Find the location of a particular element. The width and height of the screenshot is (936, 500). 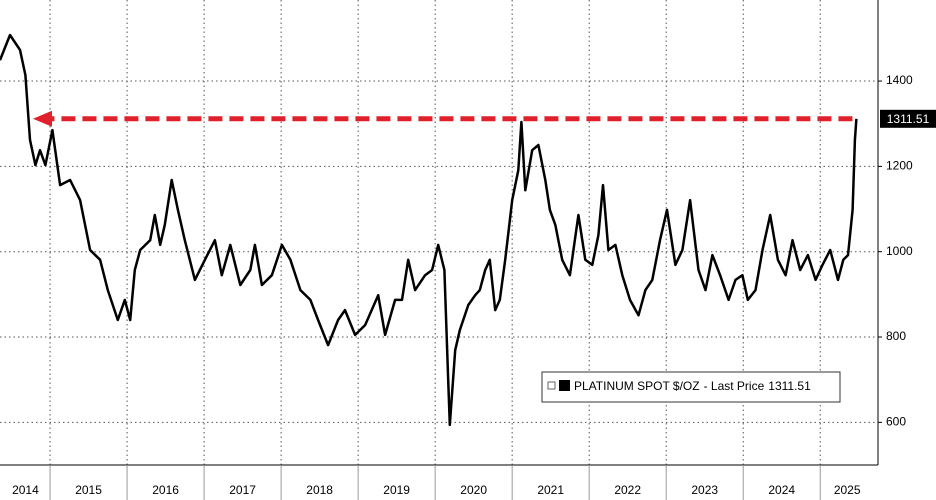

x-tick-label: 2018 is located at coordinates (319, 490).